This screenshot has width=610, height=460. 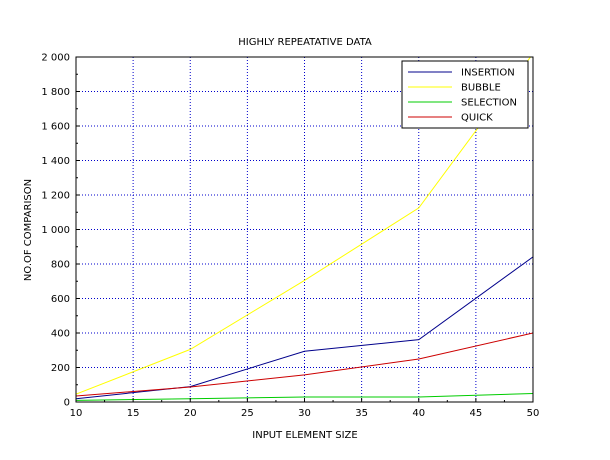 I want to click on y-tick-label: 1 200, so click(x=55, y=196).